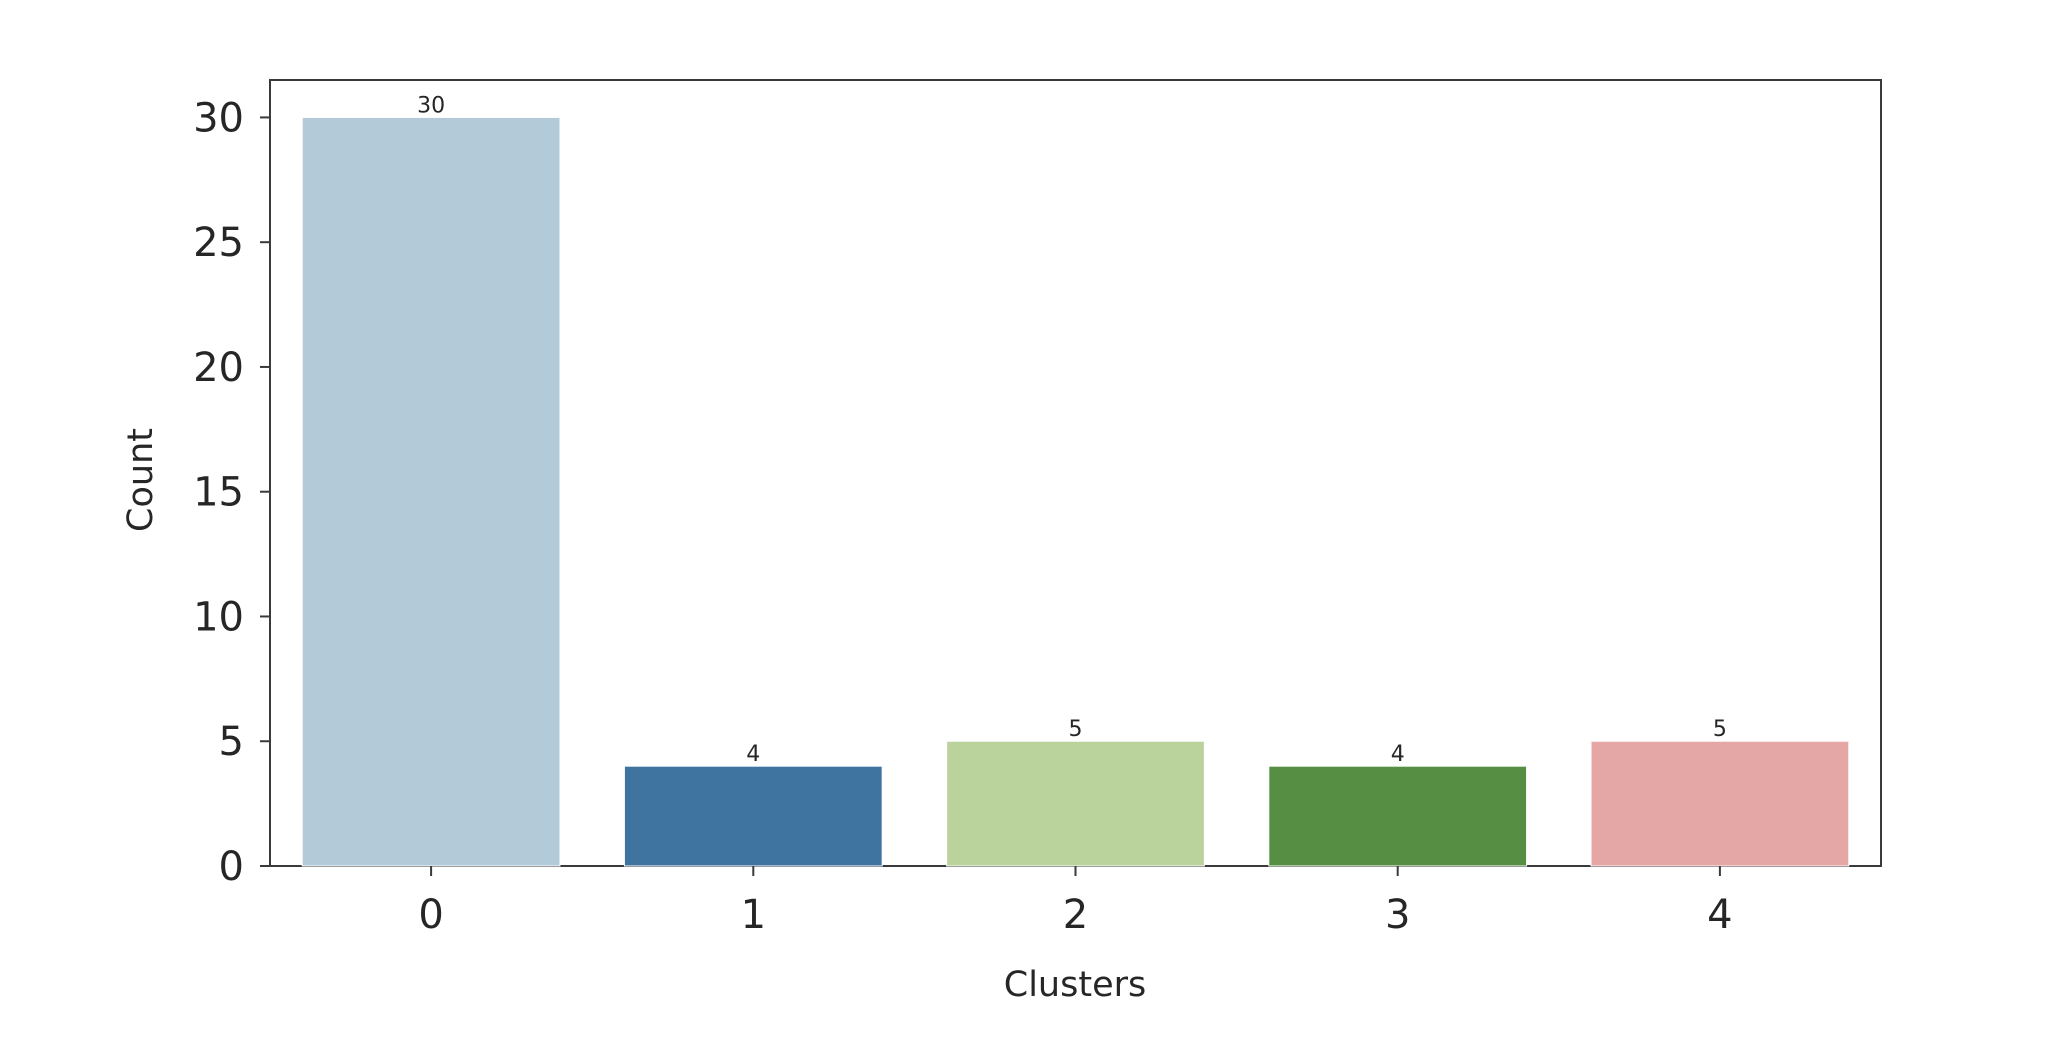 The height and width of the screenshot is (1039, 2064). What do you see at coordinates (753, 915) in the screenshot?
I see `x-tick-label: 1` at bounding box center [753, 915].